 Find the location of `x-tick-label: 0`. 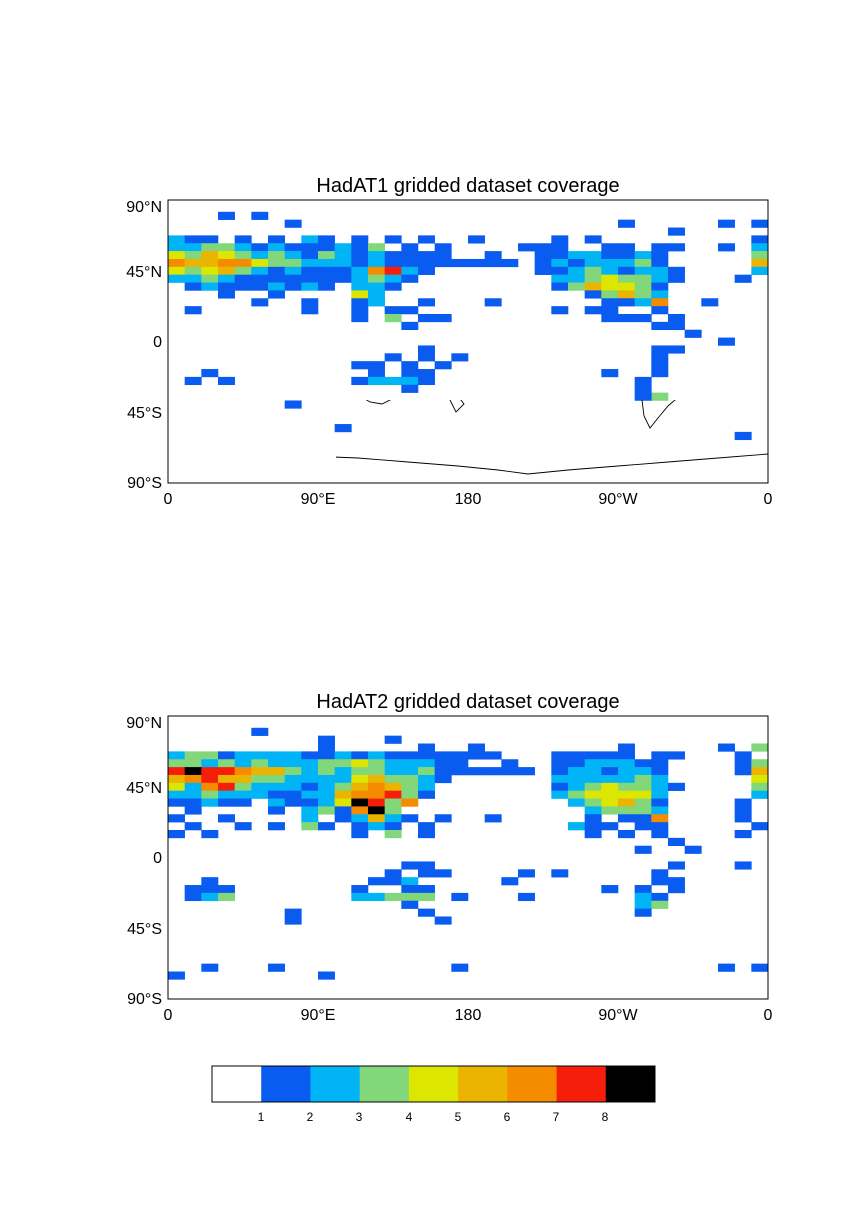

x-tick-label: 0 is located at coordinates (168, 499).